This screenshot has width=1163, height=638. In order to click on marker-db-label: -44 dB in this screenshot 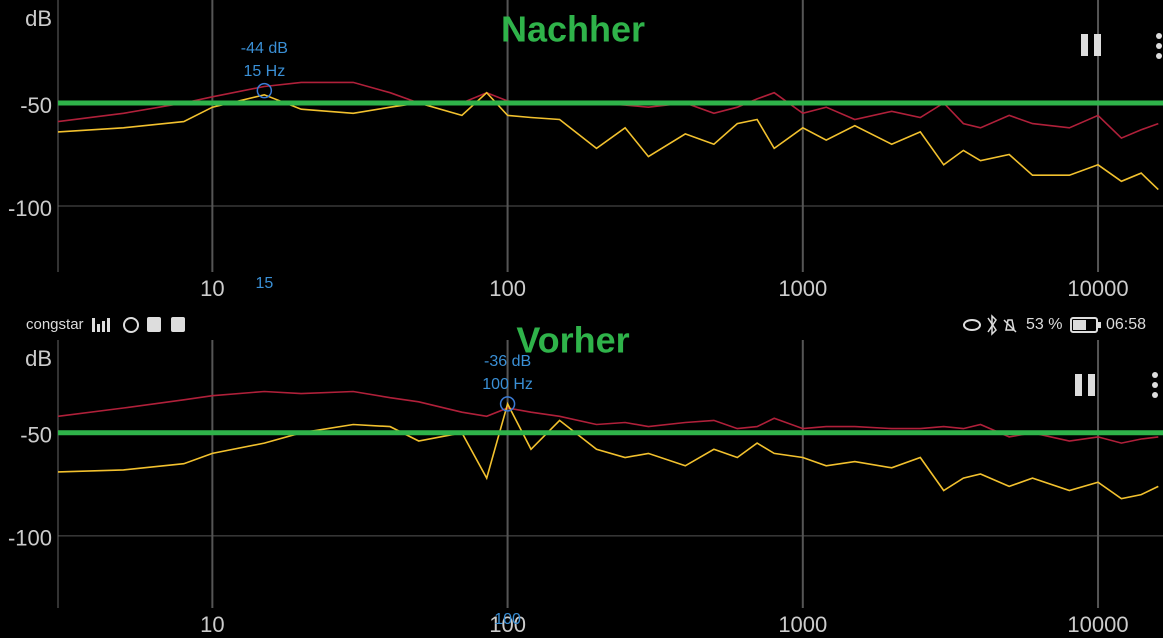, I will do `click(264, 48)`.